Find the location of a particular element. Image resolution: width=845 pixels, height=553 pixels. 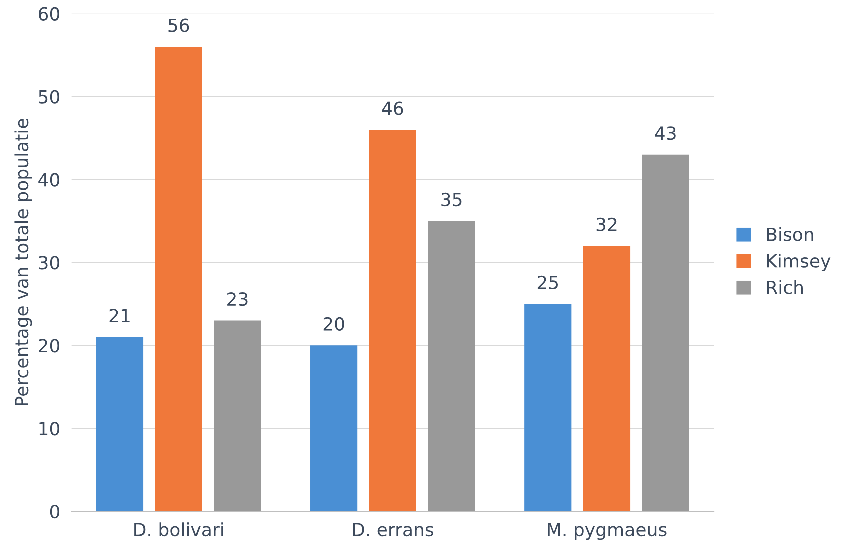

y-tick-label: 50 is located at coordinates (49, 97).